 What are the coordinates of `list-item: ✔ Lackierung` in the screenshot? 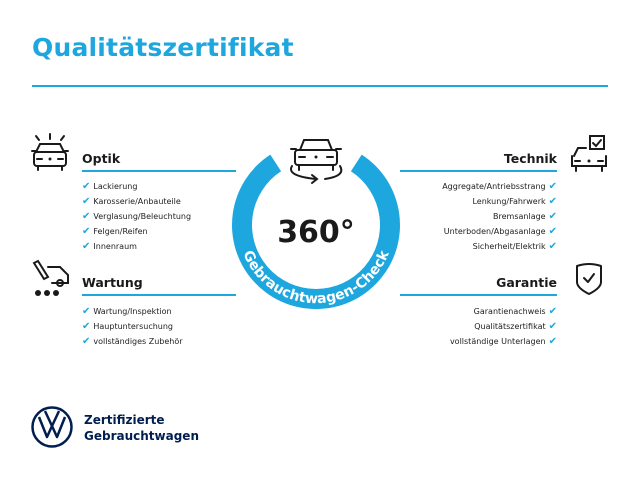 It's located at (110, 186).